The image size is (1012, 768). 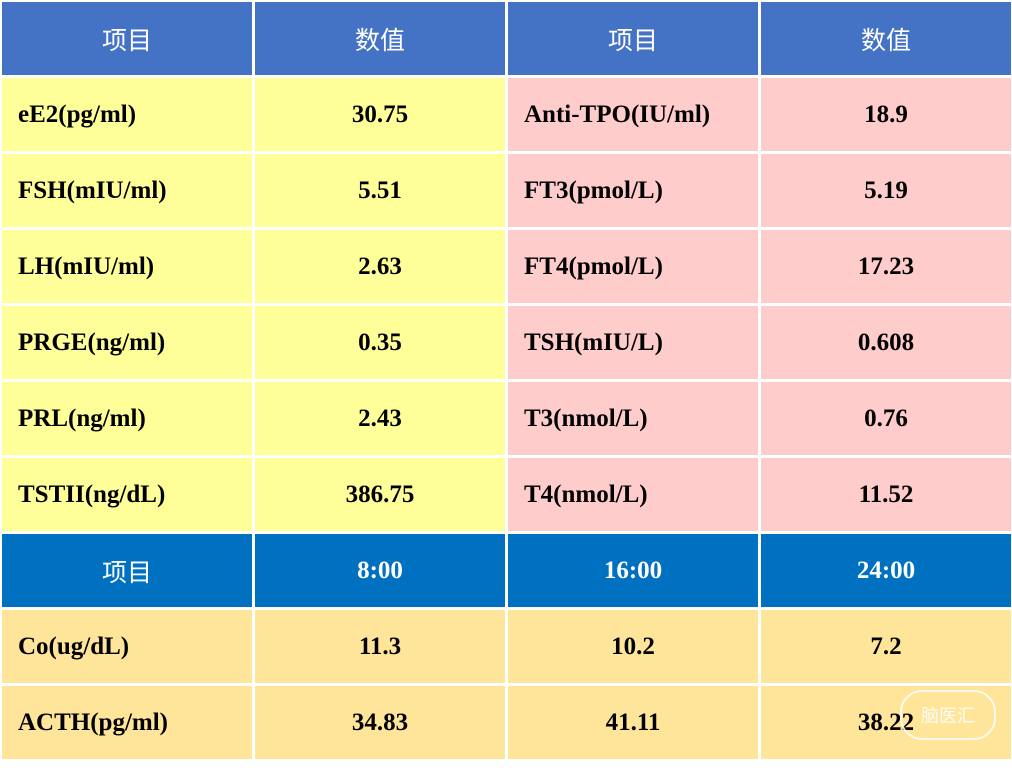 What do you see at coordinates (380, 494) in the screenshot?
I see `table-cell-value: 386.75` at bounding box center [380, 494].